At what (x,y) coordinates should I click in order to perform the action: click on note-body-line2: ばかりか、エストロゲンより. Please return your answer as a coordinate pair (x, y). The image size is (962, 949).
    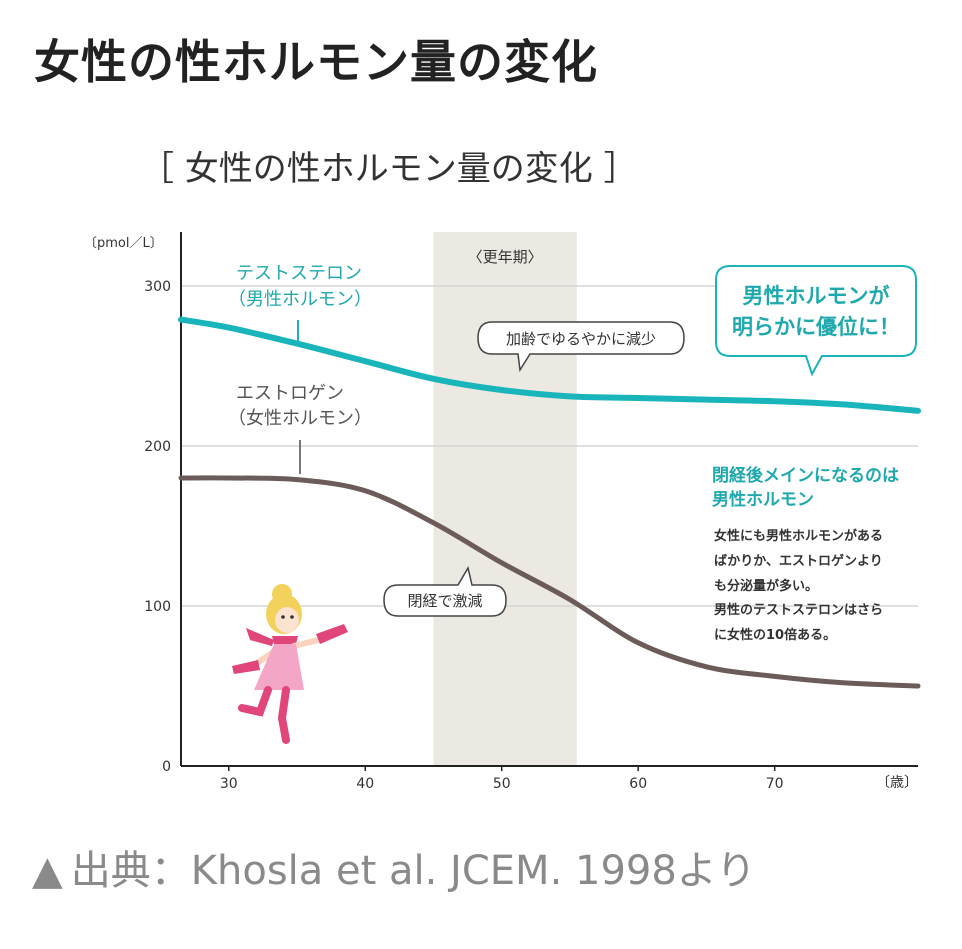
    Looking at the image, I should click on (798, 561).